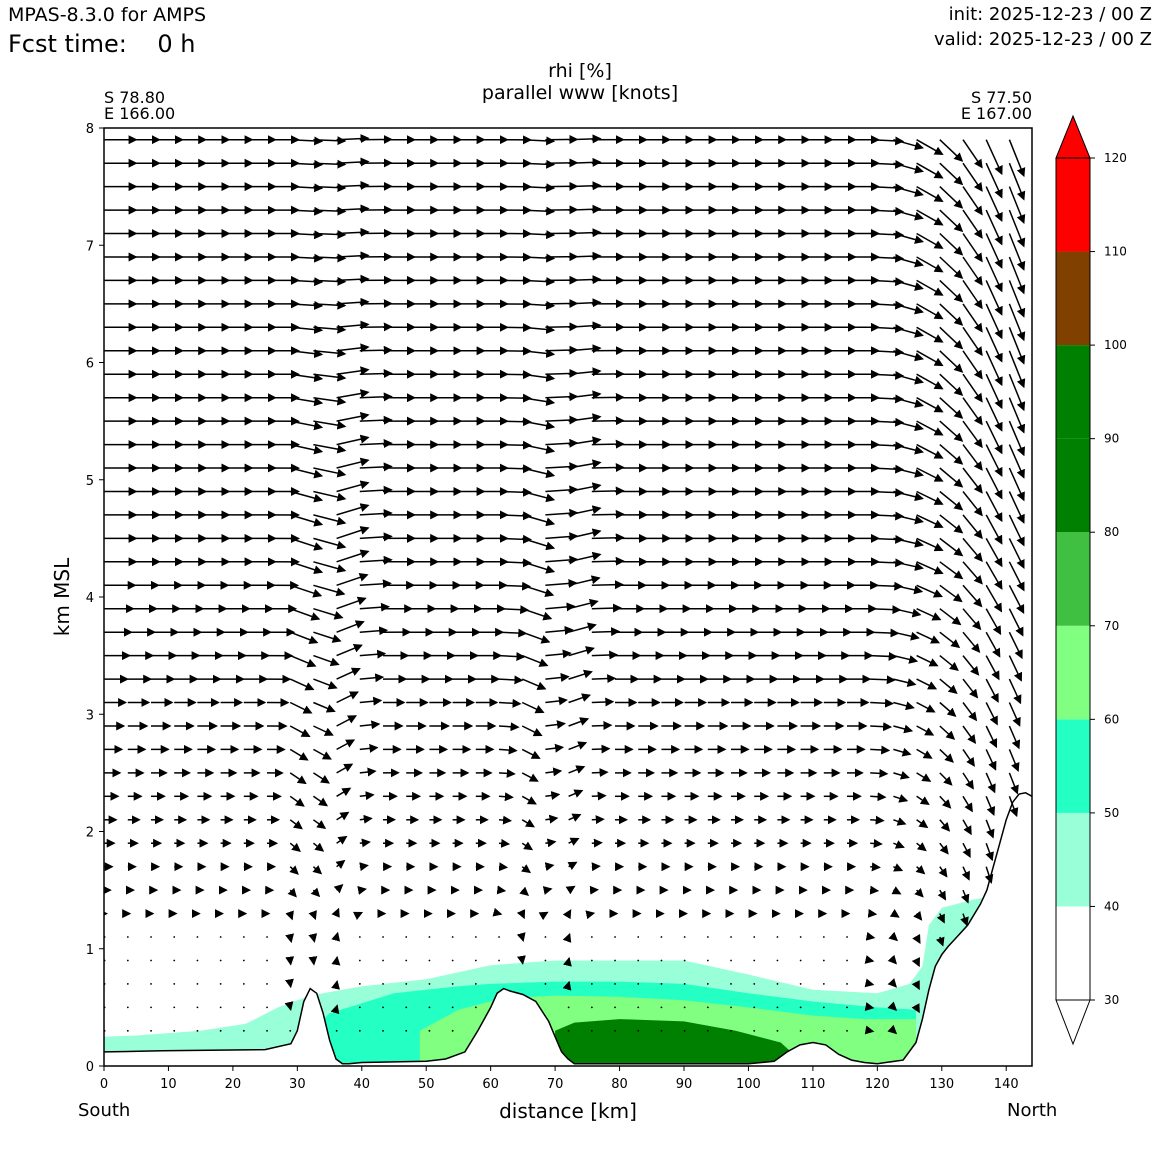 The image size is (1160, 1160). Describe the element at coordinates (1111, 719) in the screenshot. I see `colorbar-tick-label: 60` at that location.